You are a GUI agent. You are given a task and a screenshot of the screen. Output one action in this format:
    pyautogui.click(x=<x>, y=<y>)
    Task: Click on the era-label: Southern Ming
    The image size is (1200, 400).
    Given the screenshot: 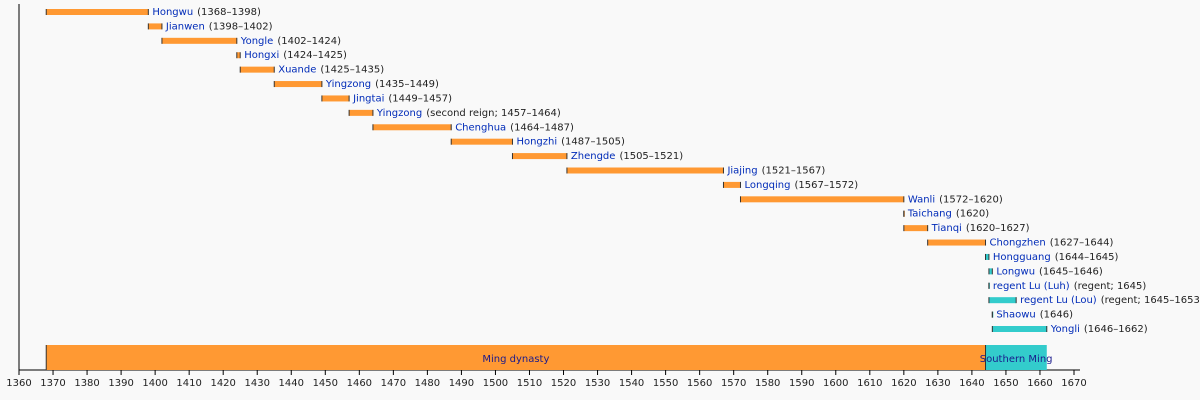 What is the action you would take?
    pyautogui.click(x=1016, y=359)
    